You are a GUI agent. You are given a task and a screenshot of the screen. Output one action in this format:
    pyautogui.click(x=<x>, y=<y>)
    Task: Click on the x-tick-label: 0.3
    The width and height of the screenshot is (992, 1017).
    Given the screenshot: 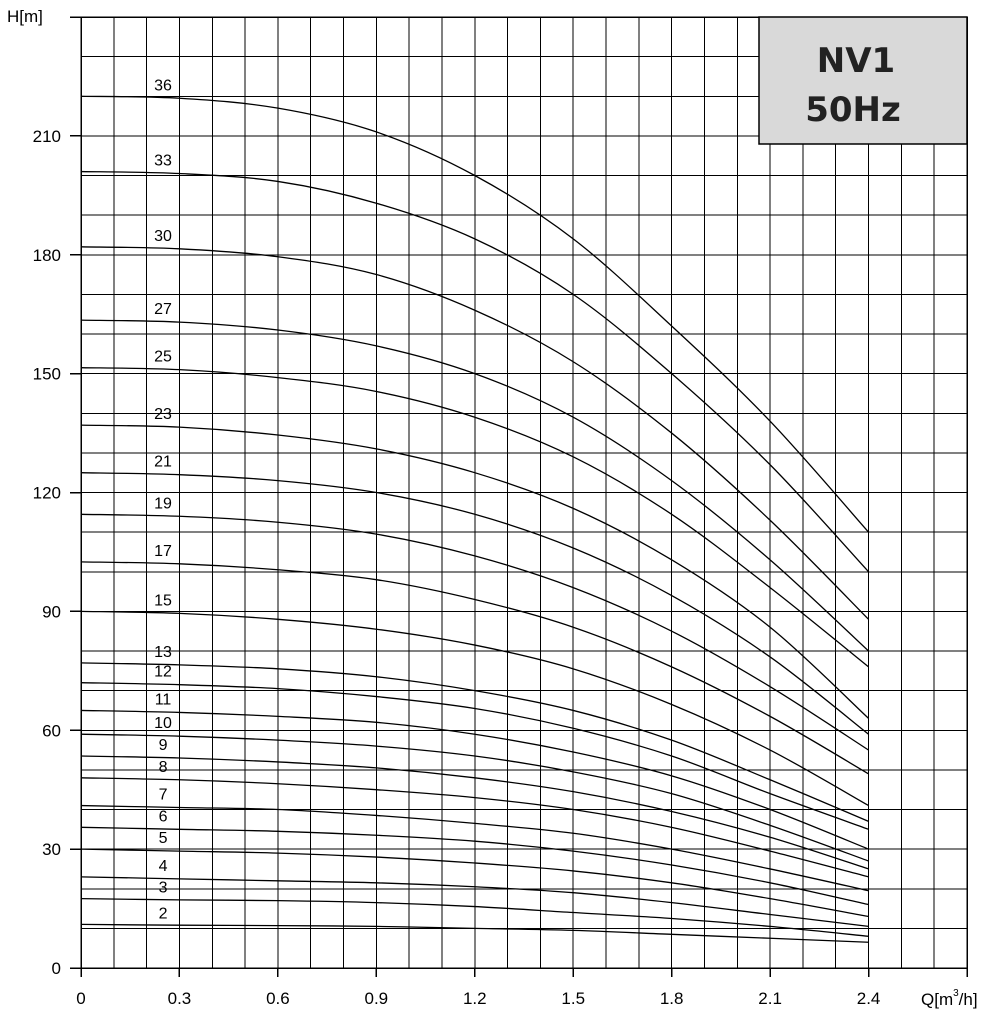 What is the action you would take?
    pyautogui.click(x=180, y=998)
    